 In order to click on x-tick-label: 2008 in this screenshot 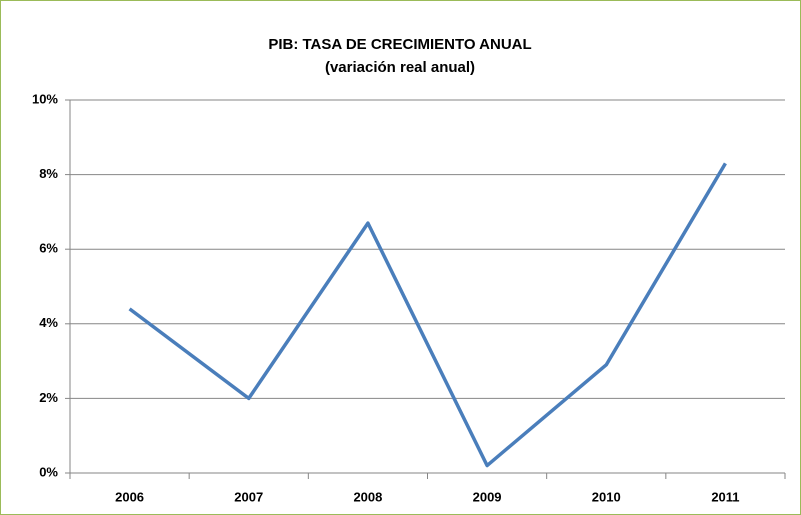, I will do `click(367, 496)`.